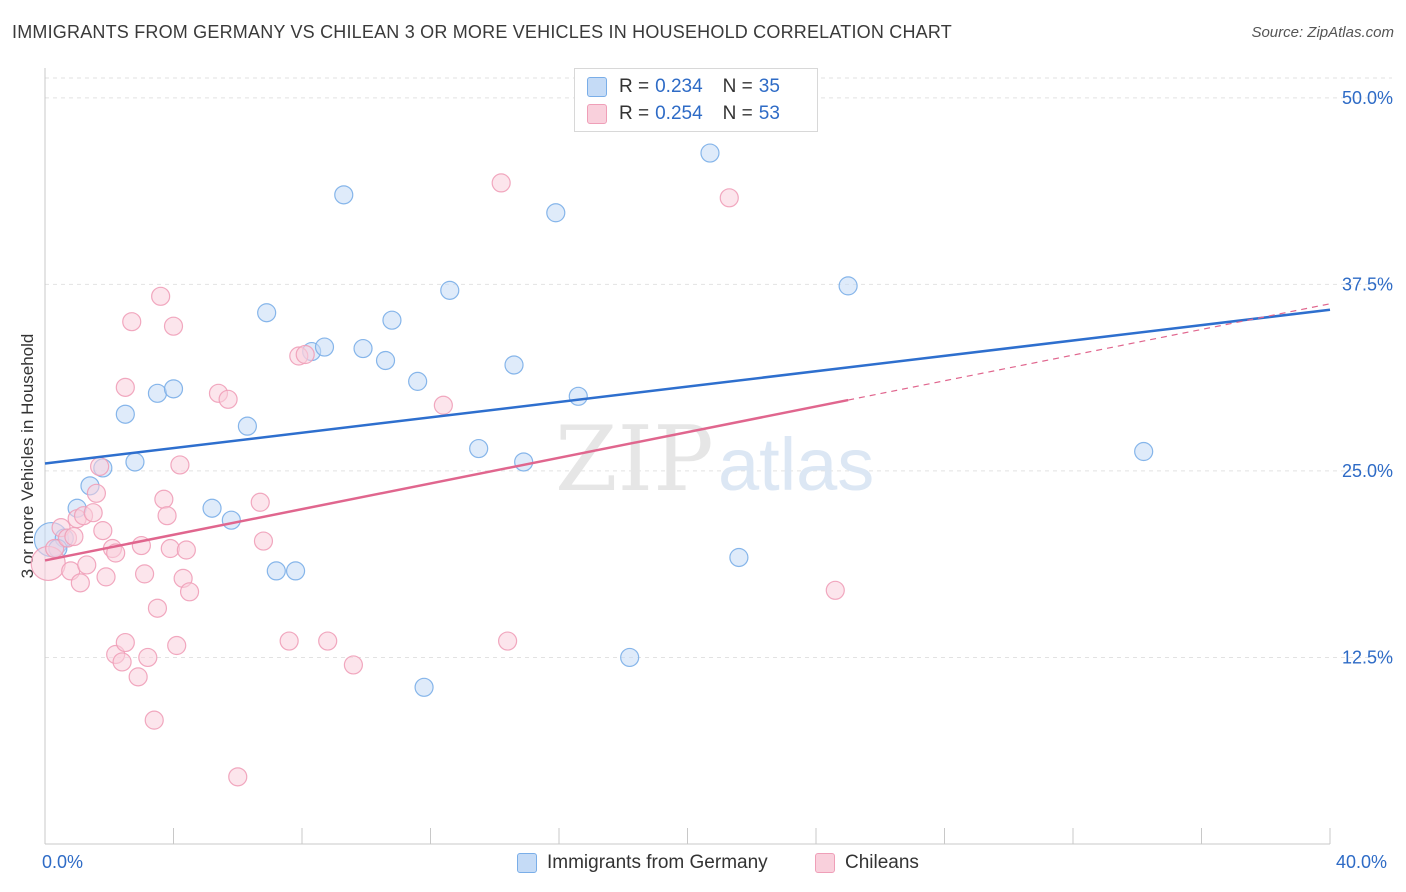 The image size is (1406, 892). I want to click on series-legend-germany: Immigrants from Germany, so click(642, 863).